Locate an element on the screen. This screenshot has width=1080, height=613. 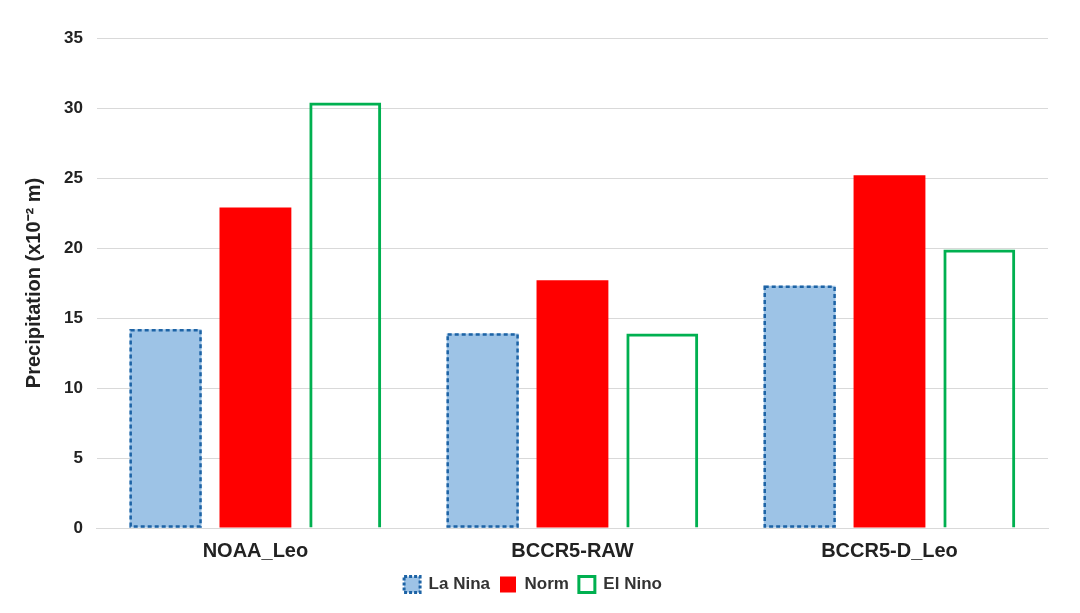
y-tick-label: 25 is located at coordinates (73, 177).